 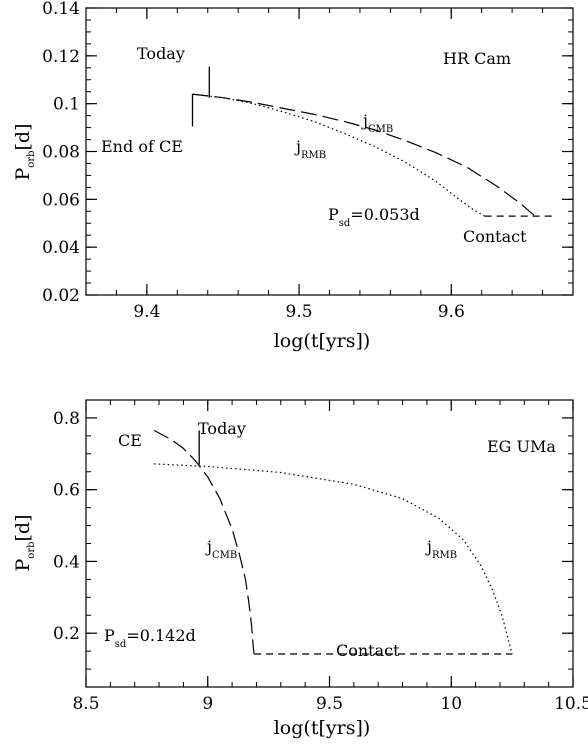 What do you see at coordinates (477, 58) in the screenshot?
I see `series-label-hr-cam: HR Cam` at bounding box center [477, 58].